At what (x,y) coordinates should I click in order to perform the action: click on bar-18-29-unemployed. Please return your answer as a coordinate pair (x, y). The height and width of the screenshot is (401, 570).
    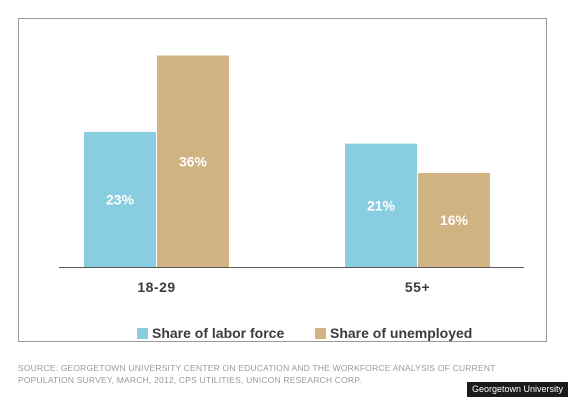
    Looking at the image, I should click on (193, 161).